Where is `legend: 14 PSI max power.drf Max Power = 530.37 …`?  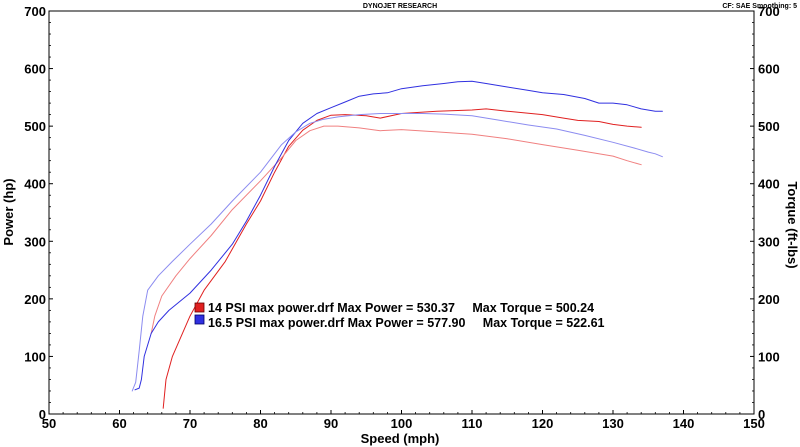 legend: 14 PSI max power.drf Max Power = 530.37 … is located at coordinates (399, 315).